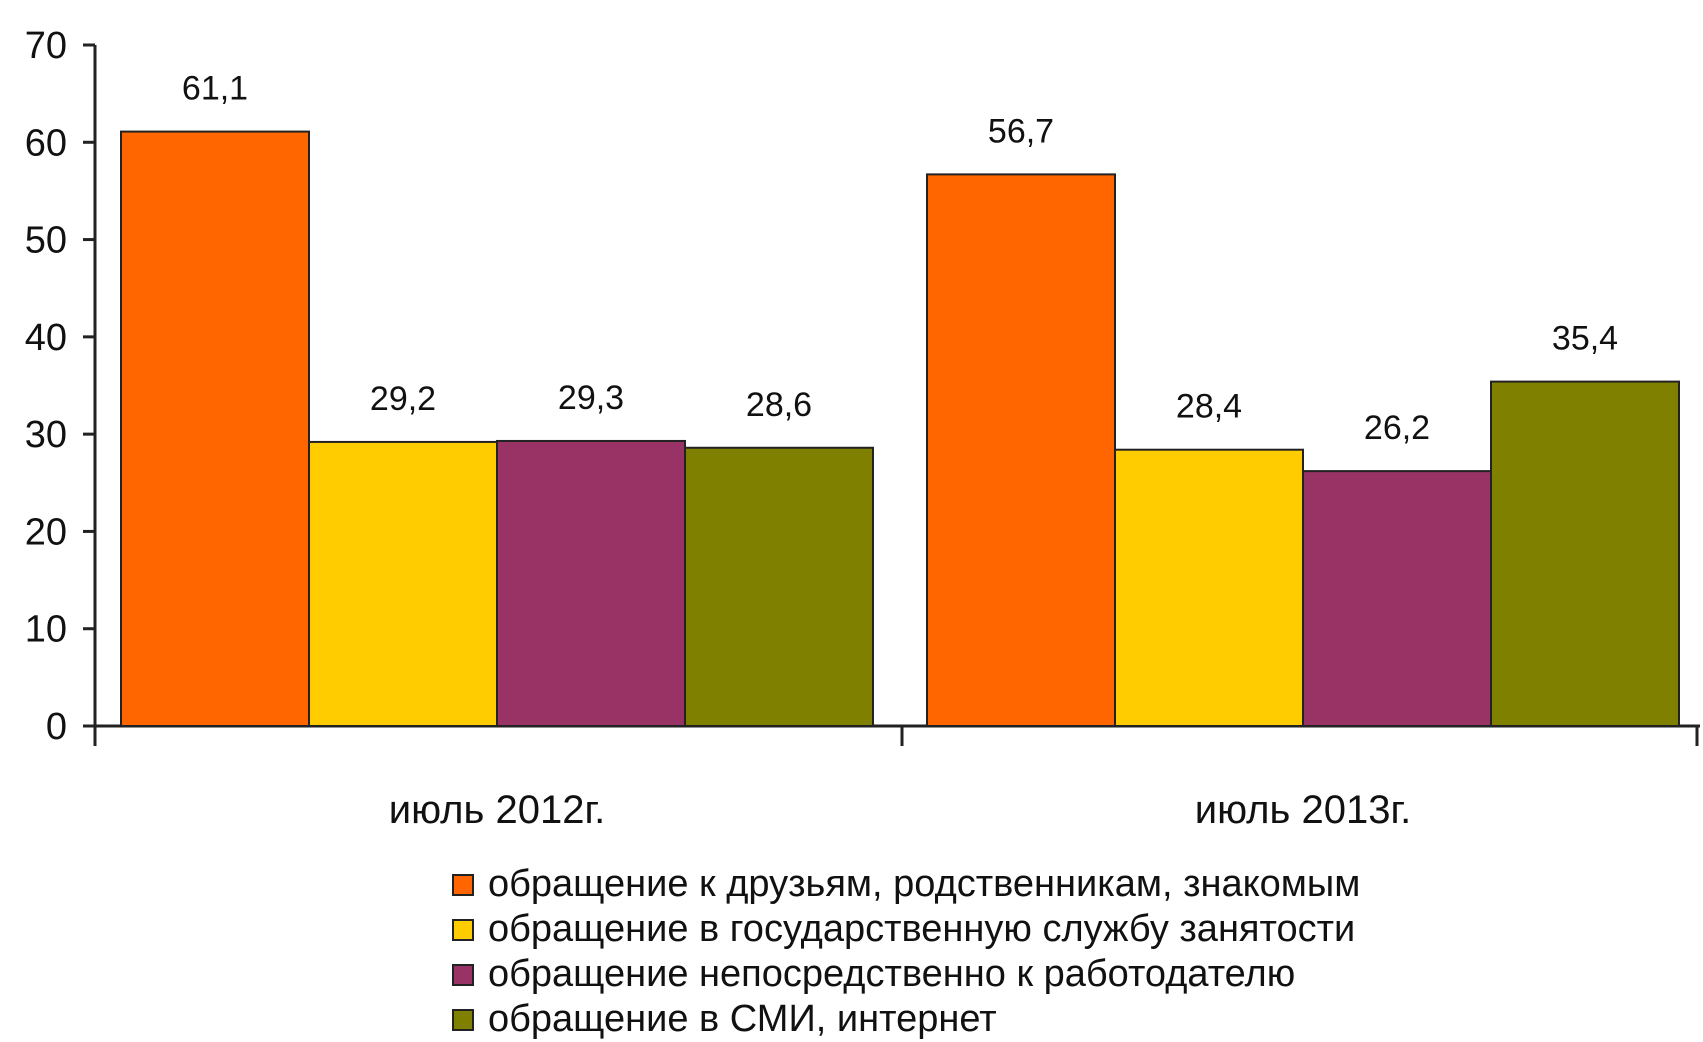  What do you see at coordinates (46, 532) in the screenshot?
I see `y-tick-label: 20` at bounding box center [46, 532].